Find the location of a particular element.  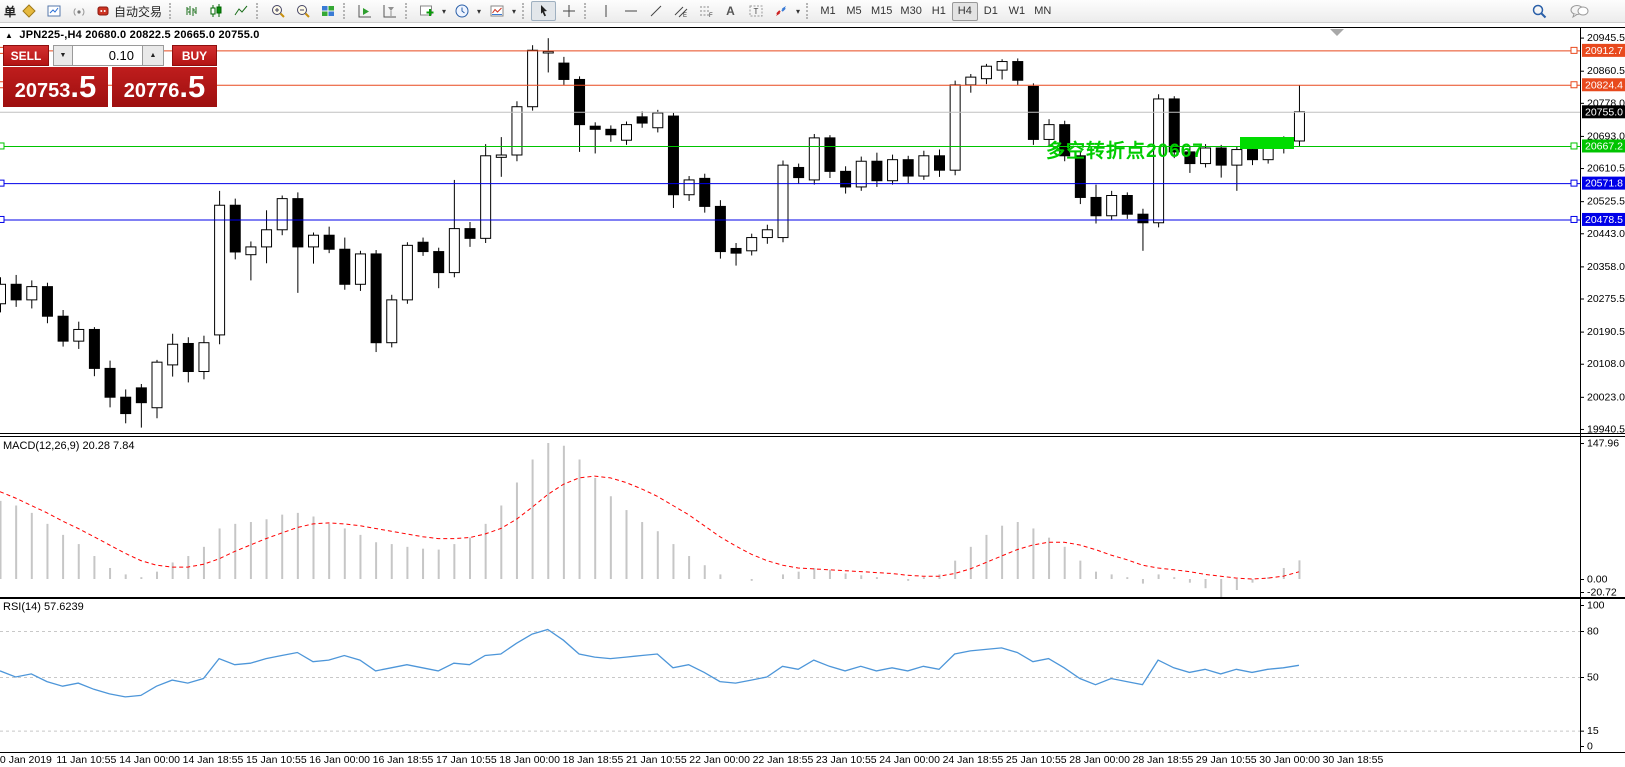

level-price-label: 20478.5 is located at coordinates (1604, 220).